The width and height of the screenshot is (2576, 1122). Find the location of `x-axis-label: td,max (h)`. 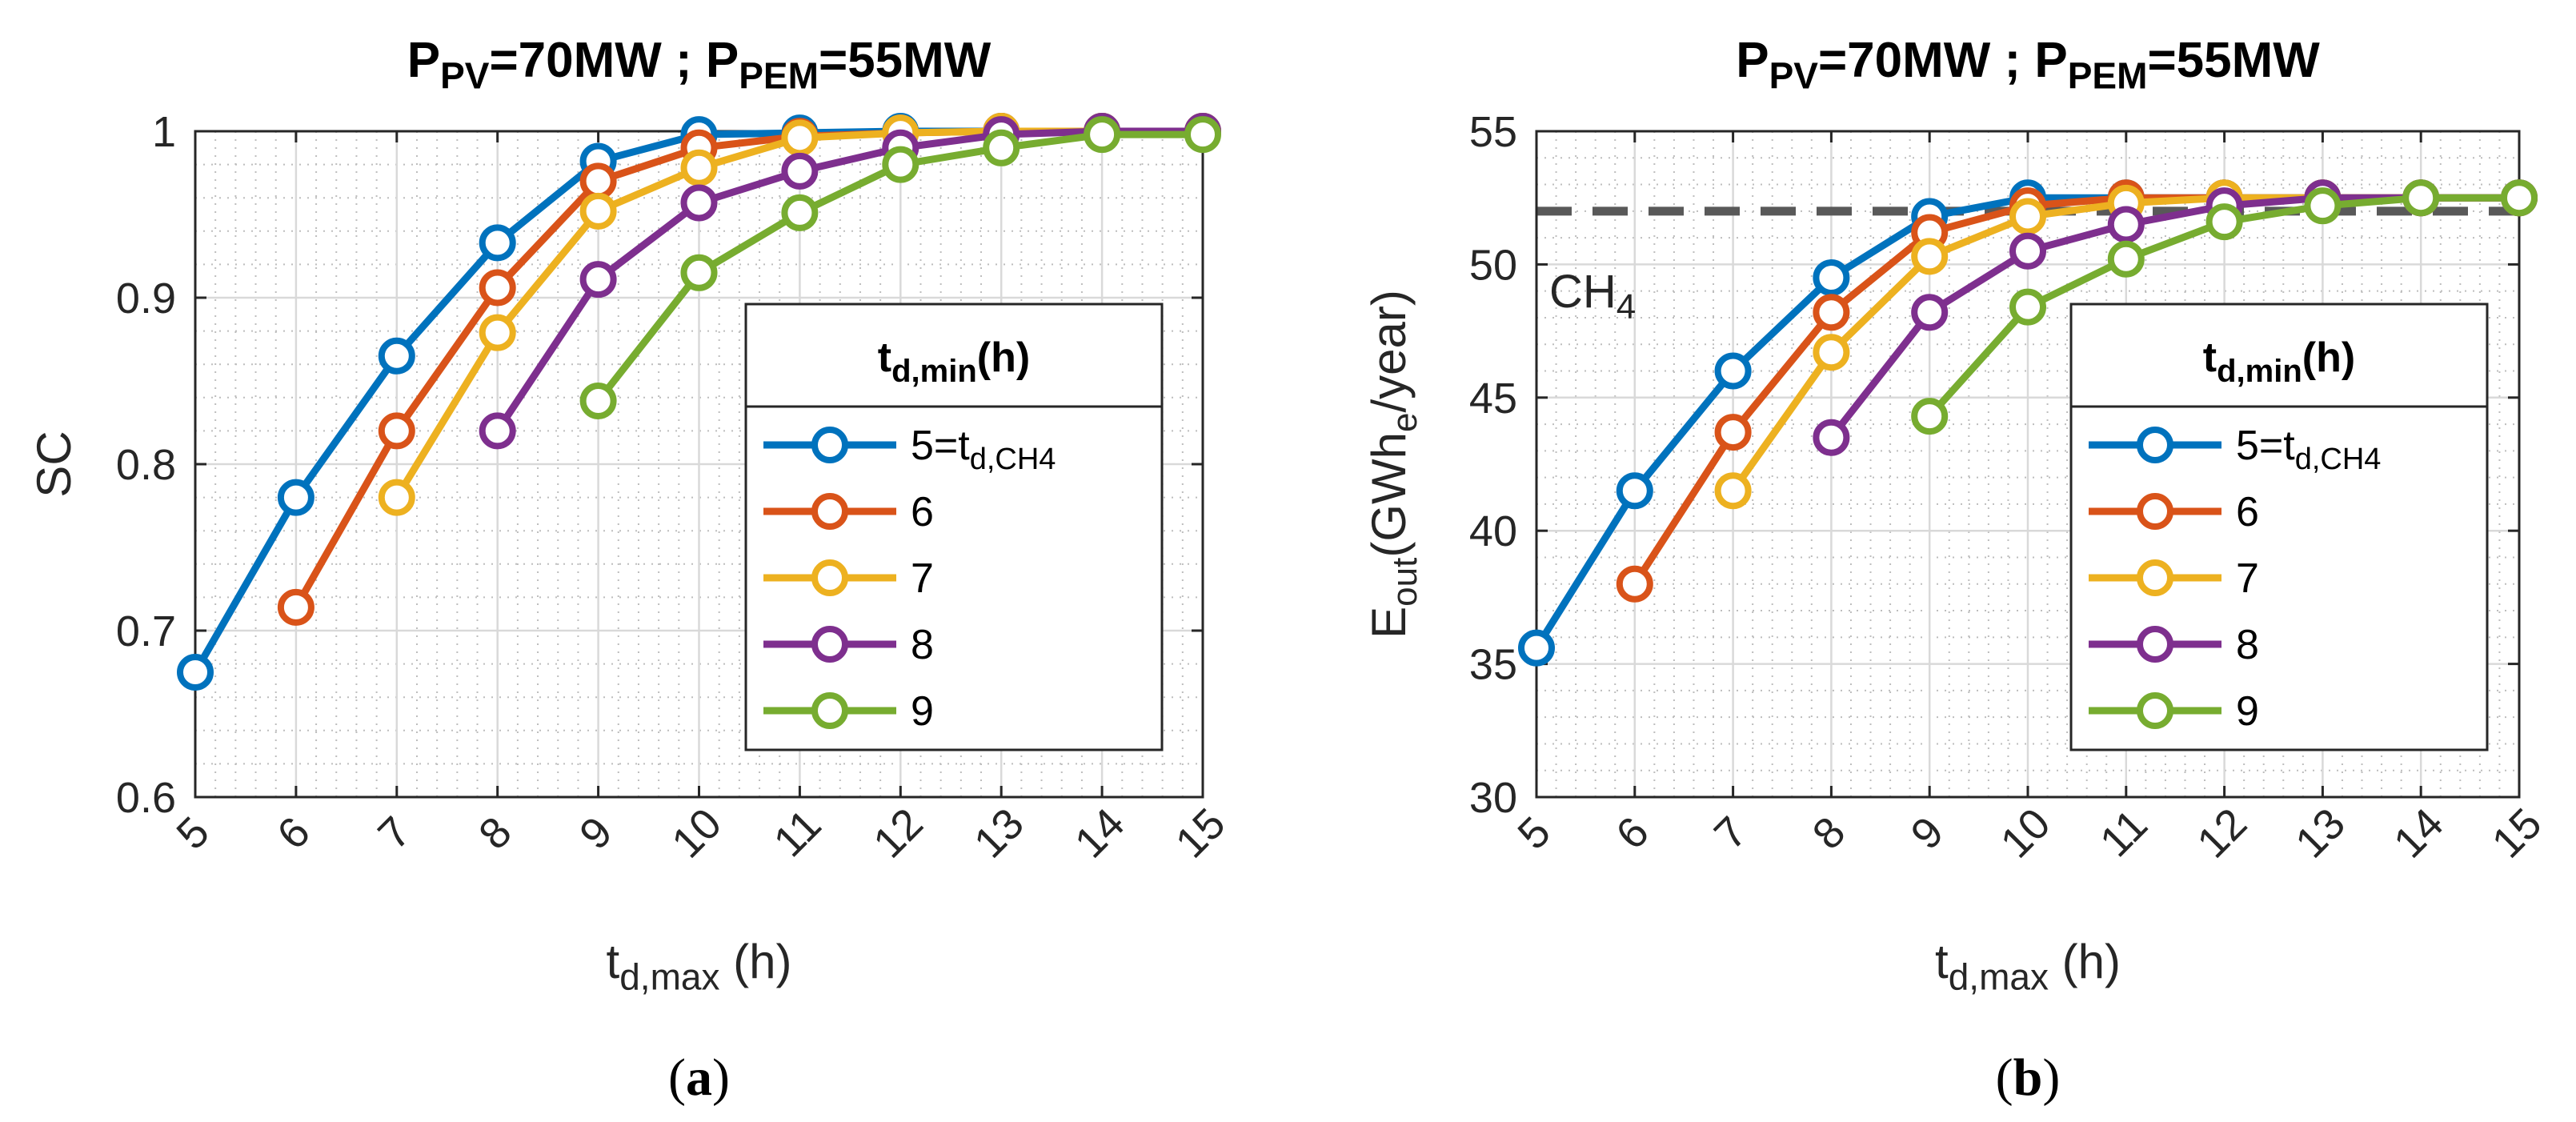

x-axis-label: td,max (h) is located at coordinates (699, 966).